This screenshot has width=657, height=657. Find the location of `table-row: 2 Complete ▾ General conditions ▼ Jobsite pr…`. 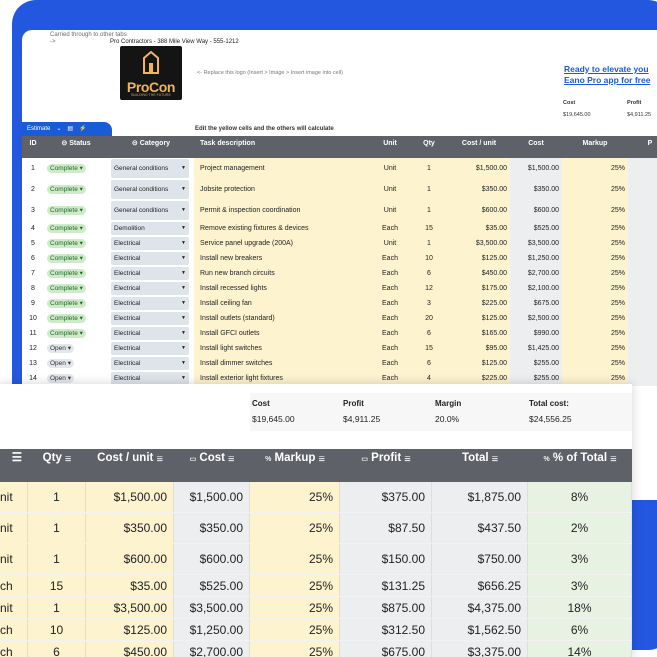

table-row: 2 Complete ▾ General conditions ▼ Jobsite pr… is located at coordinates (339, 189).